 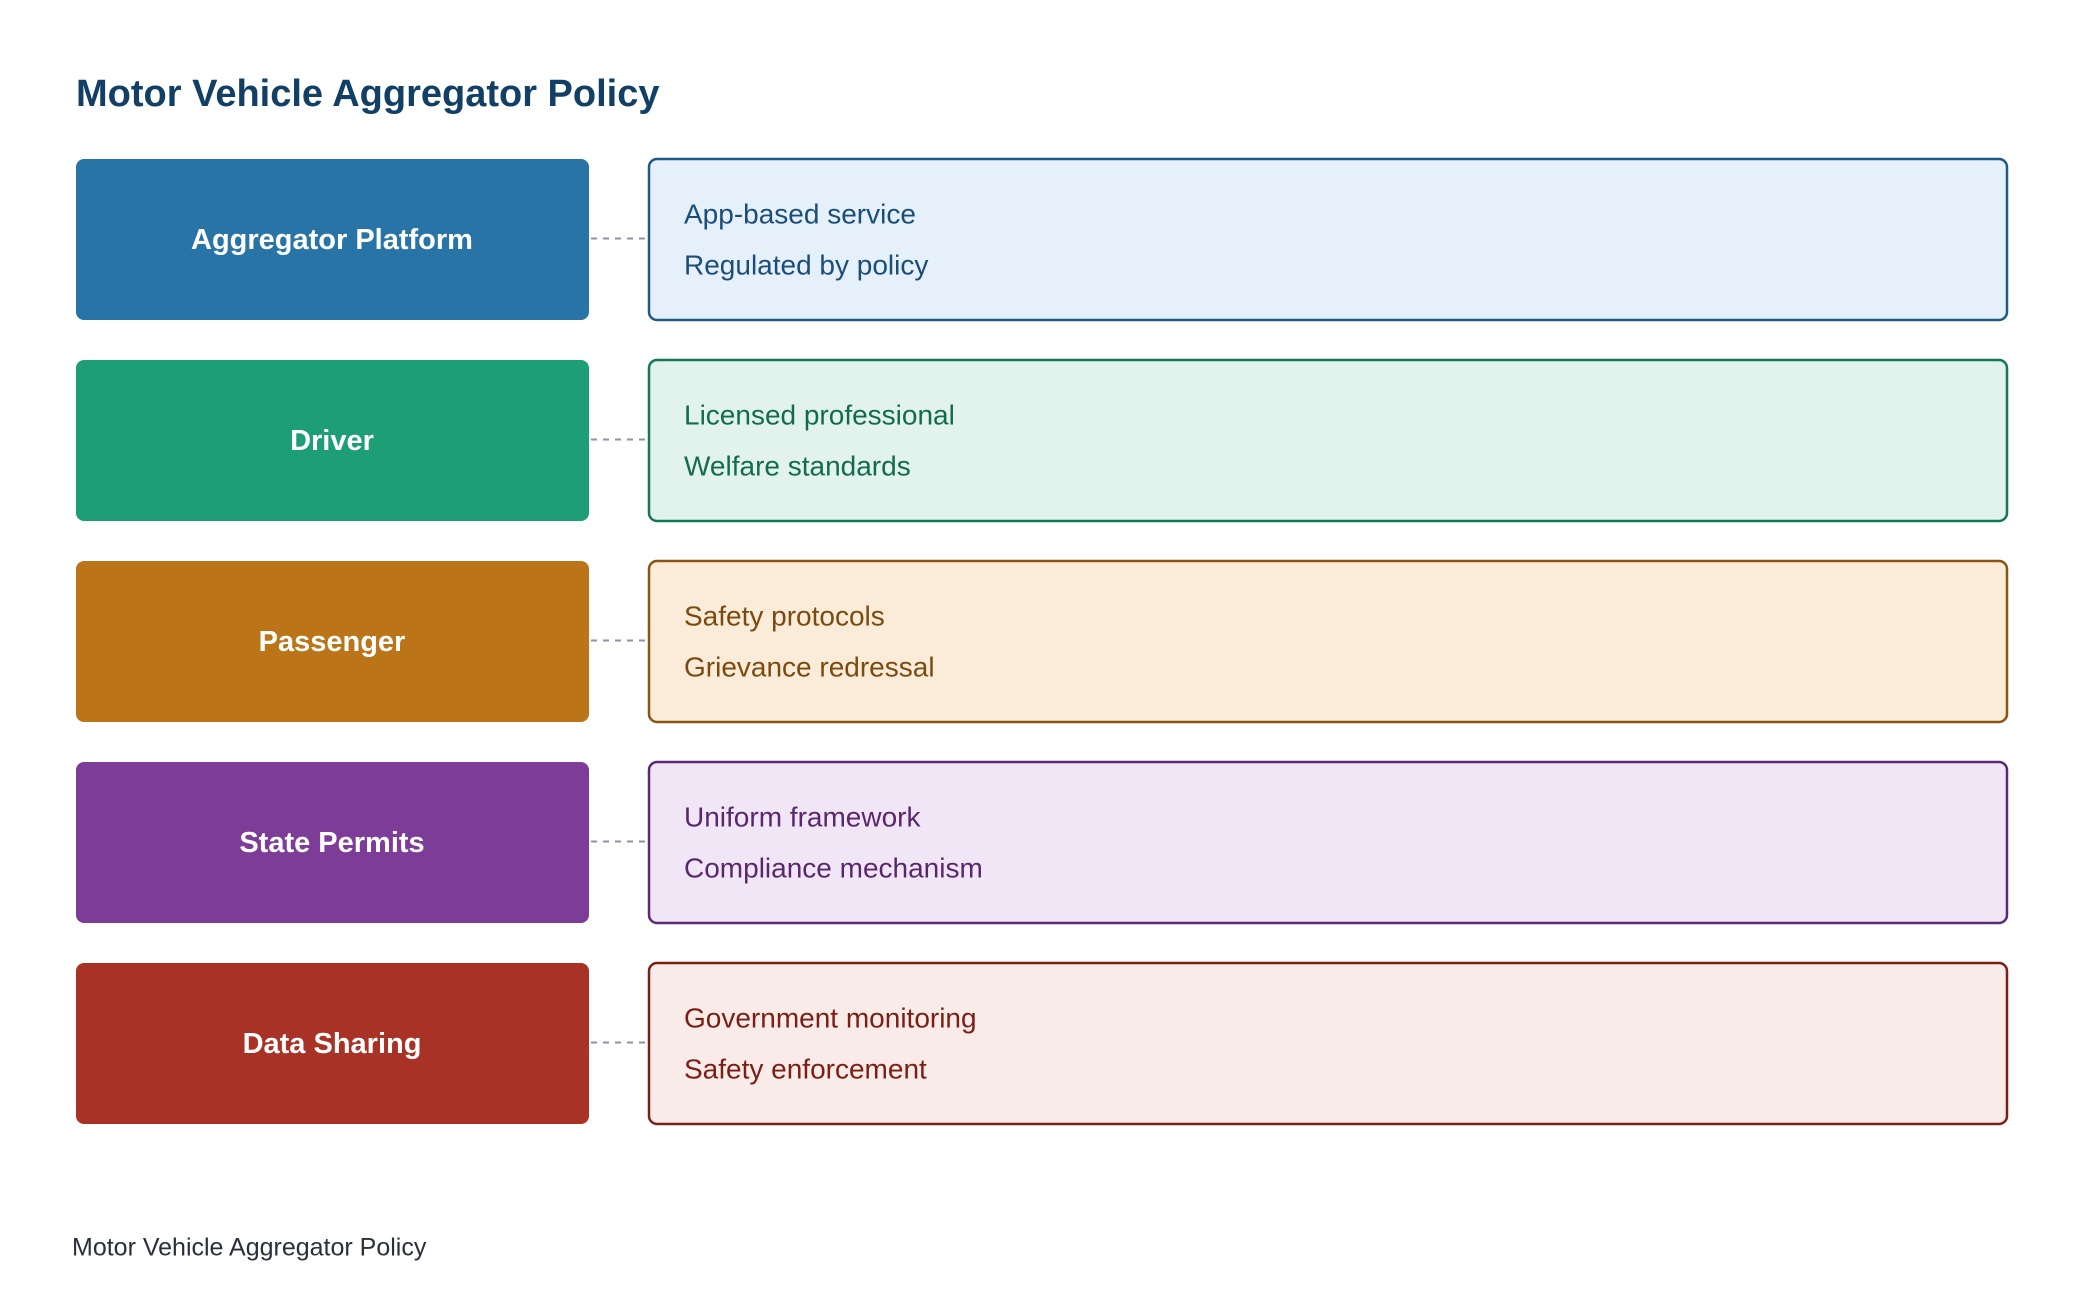 I want to click on detail-item: Licensed professional, so click(x=819, y=414).